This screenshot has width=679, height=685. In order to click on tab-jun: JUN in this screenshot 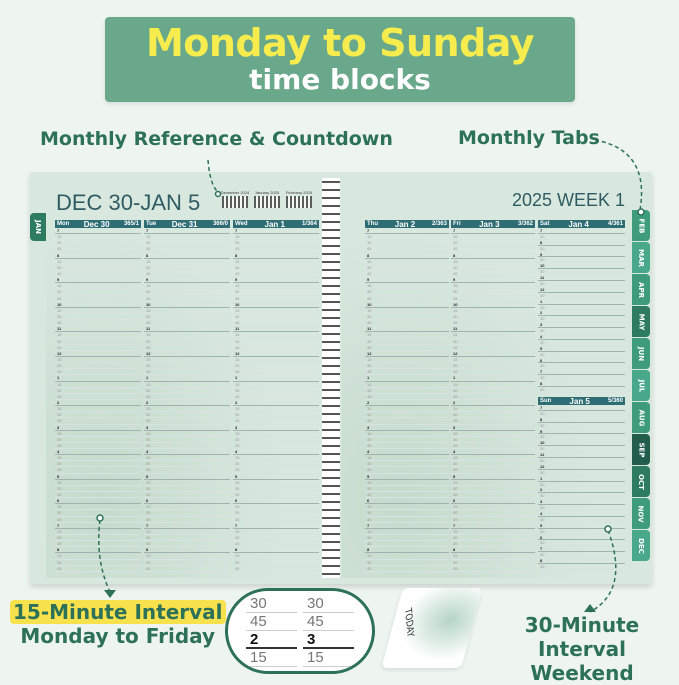, I will do `click(641, 353)`.